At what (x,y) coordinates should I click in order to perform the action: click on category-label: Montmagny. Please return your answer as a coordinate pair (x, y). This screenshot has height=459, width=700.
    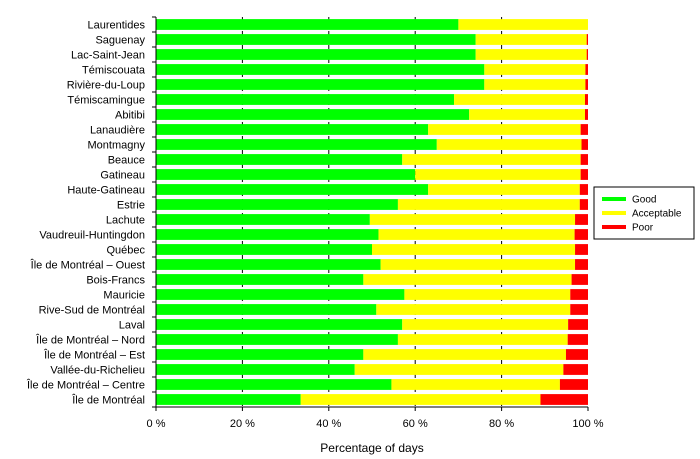
    Looking at the image, I should click on (117, 146).